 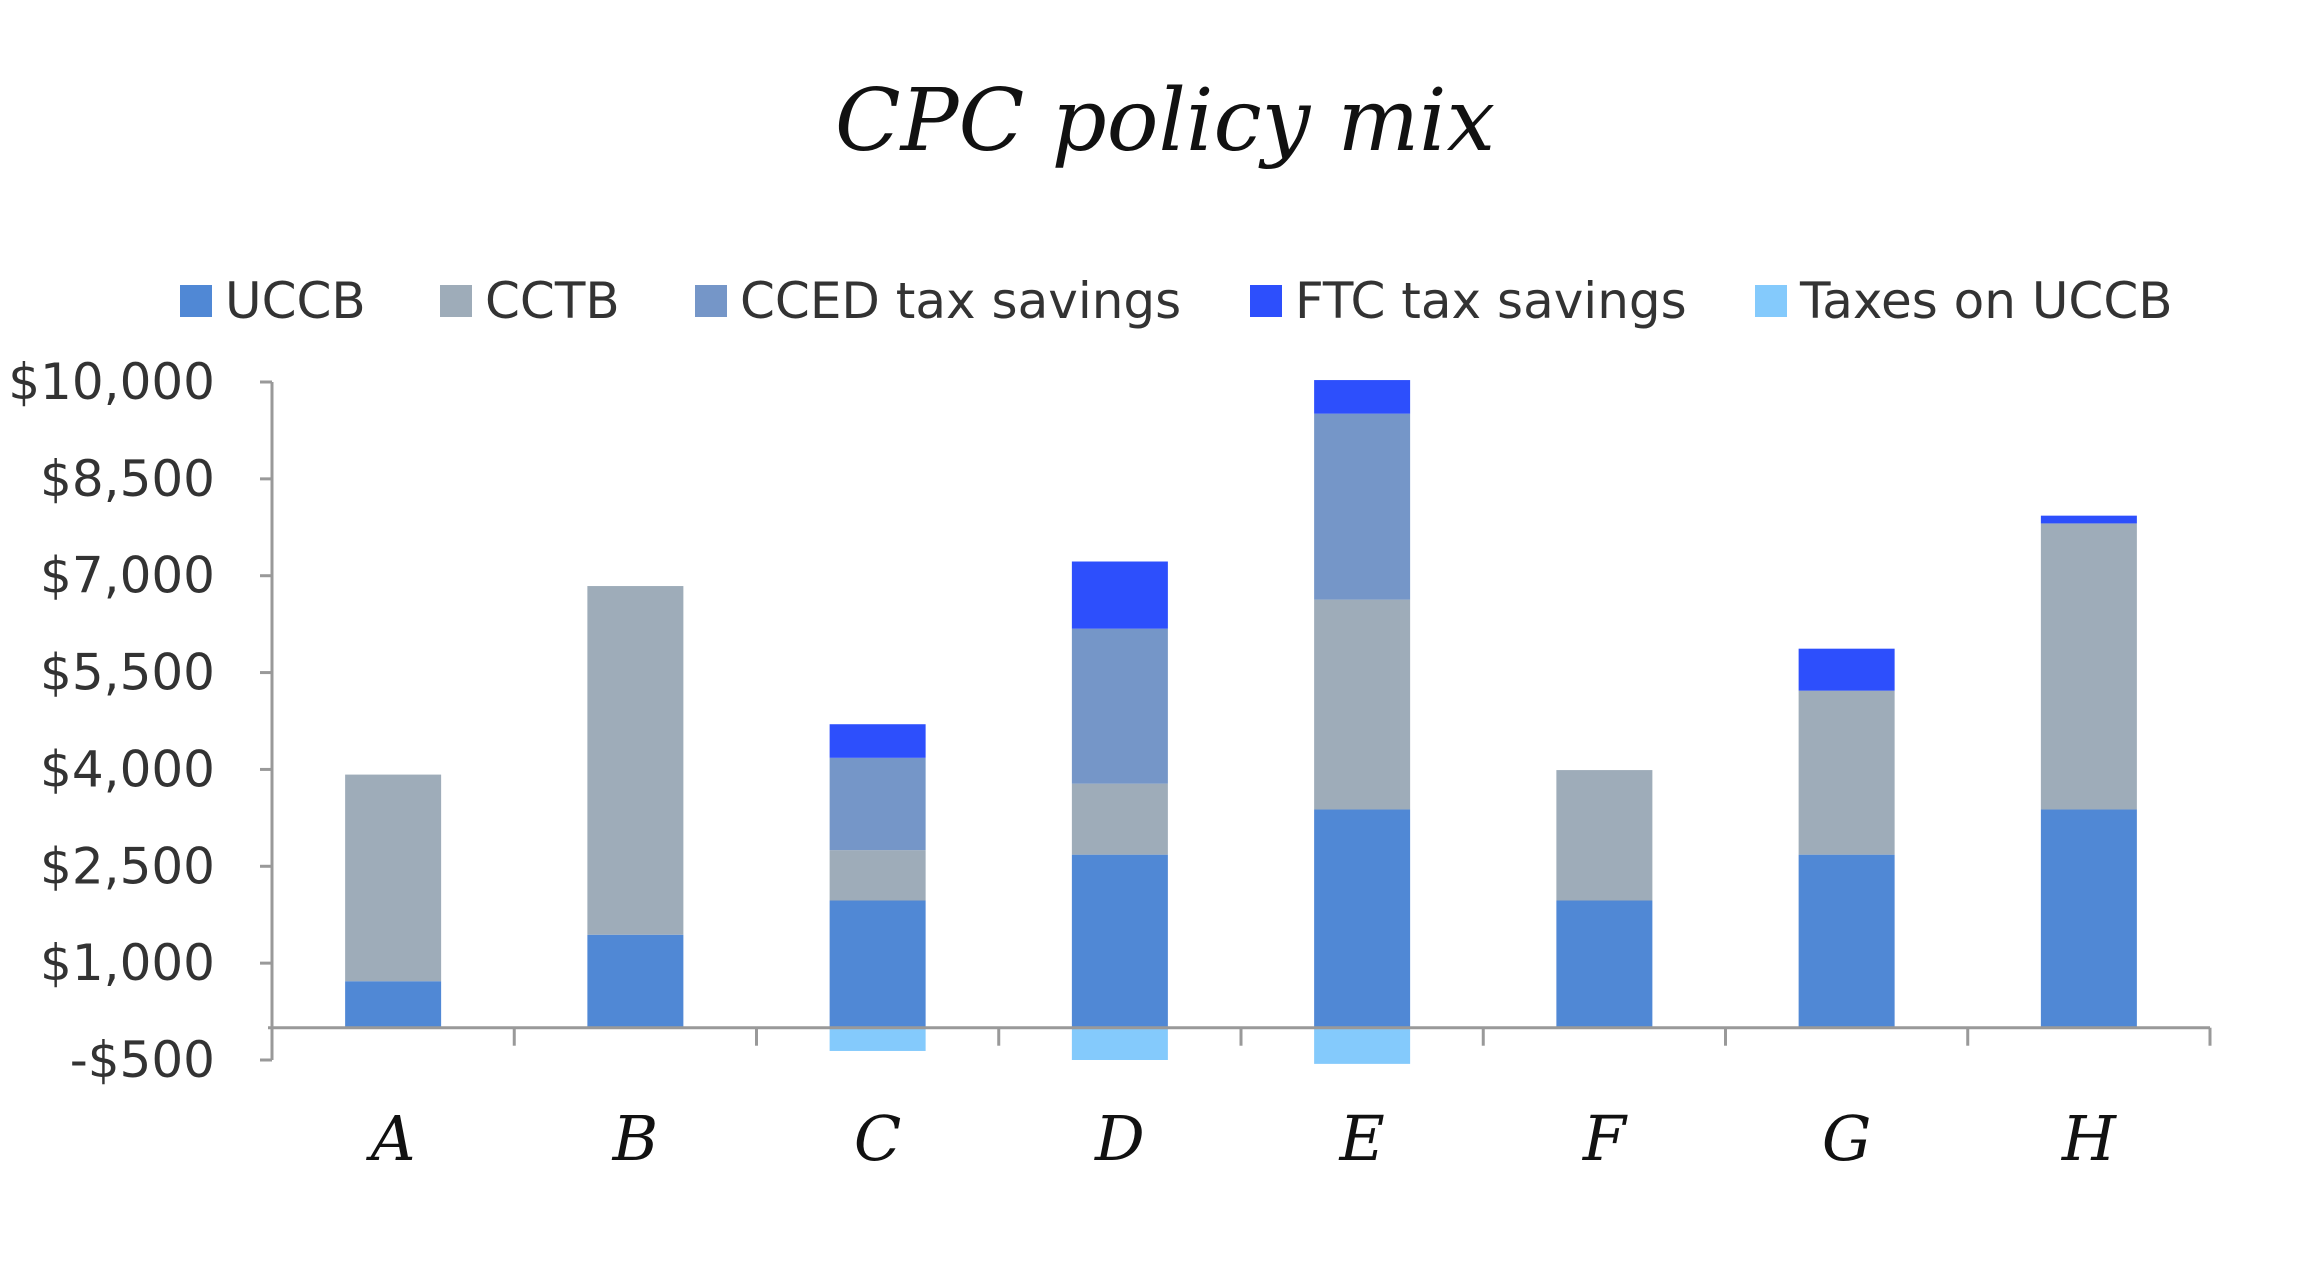 I want to click on x-tick-label: G, so click(x=1847, y=1138).